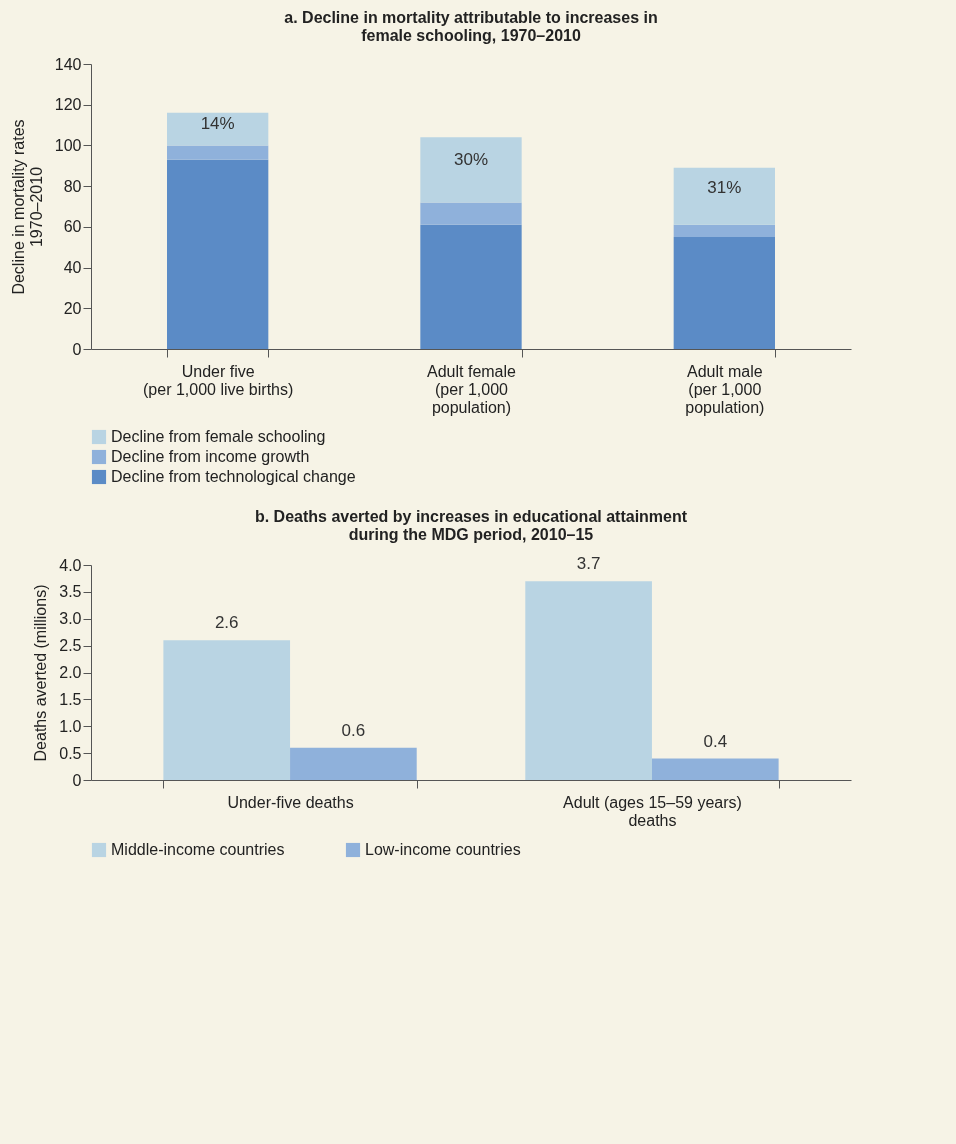 This screenshot has width=956, height=1144. What do you see at coordinates (652, 811) in the screenshot?
I see `x-tick-label: Adult (ages 15–59 years) deaths` at bounding box center [652, 811].